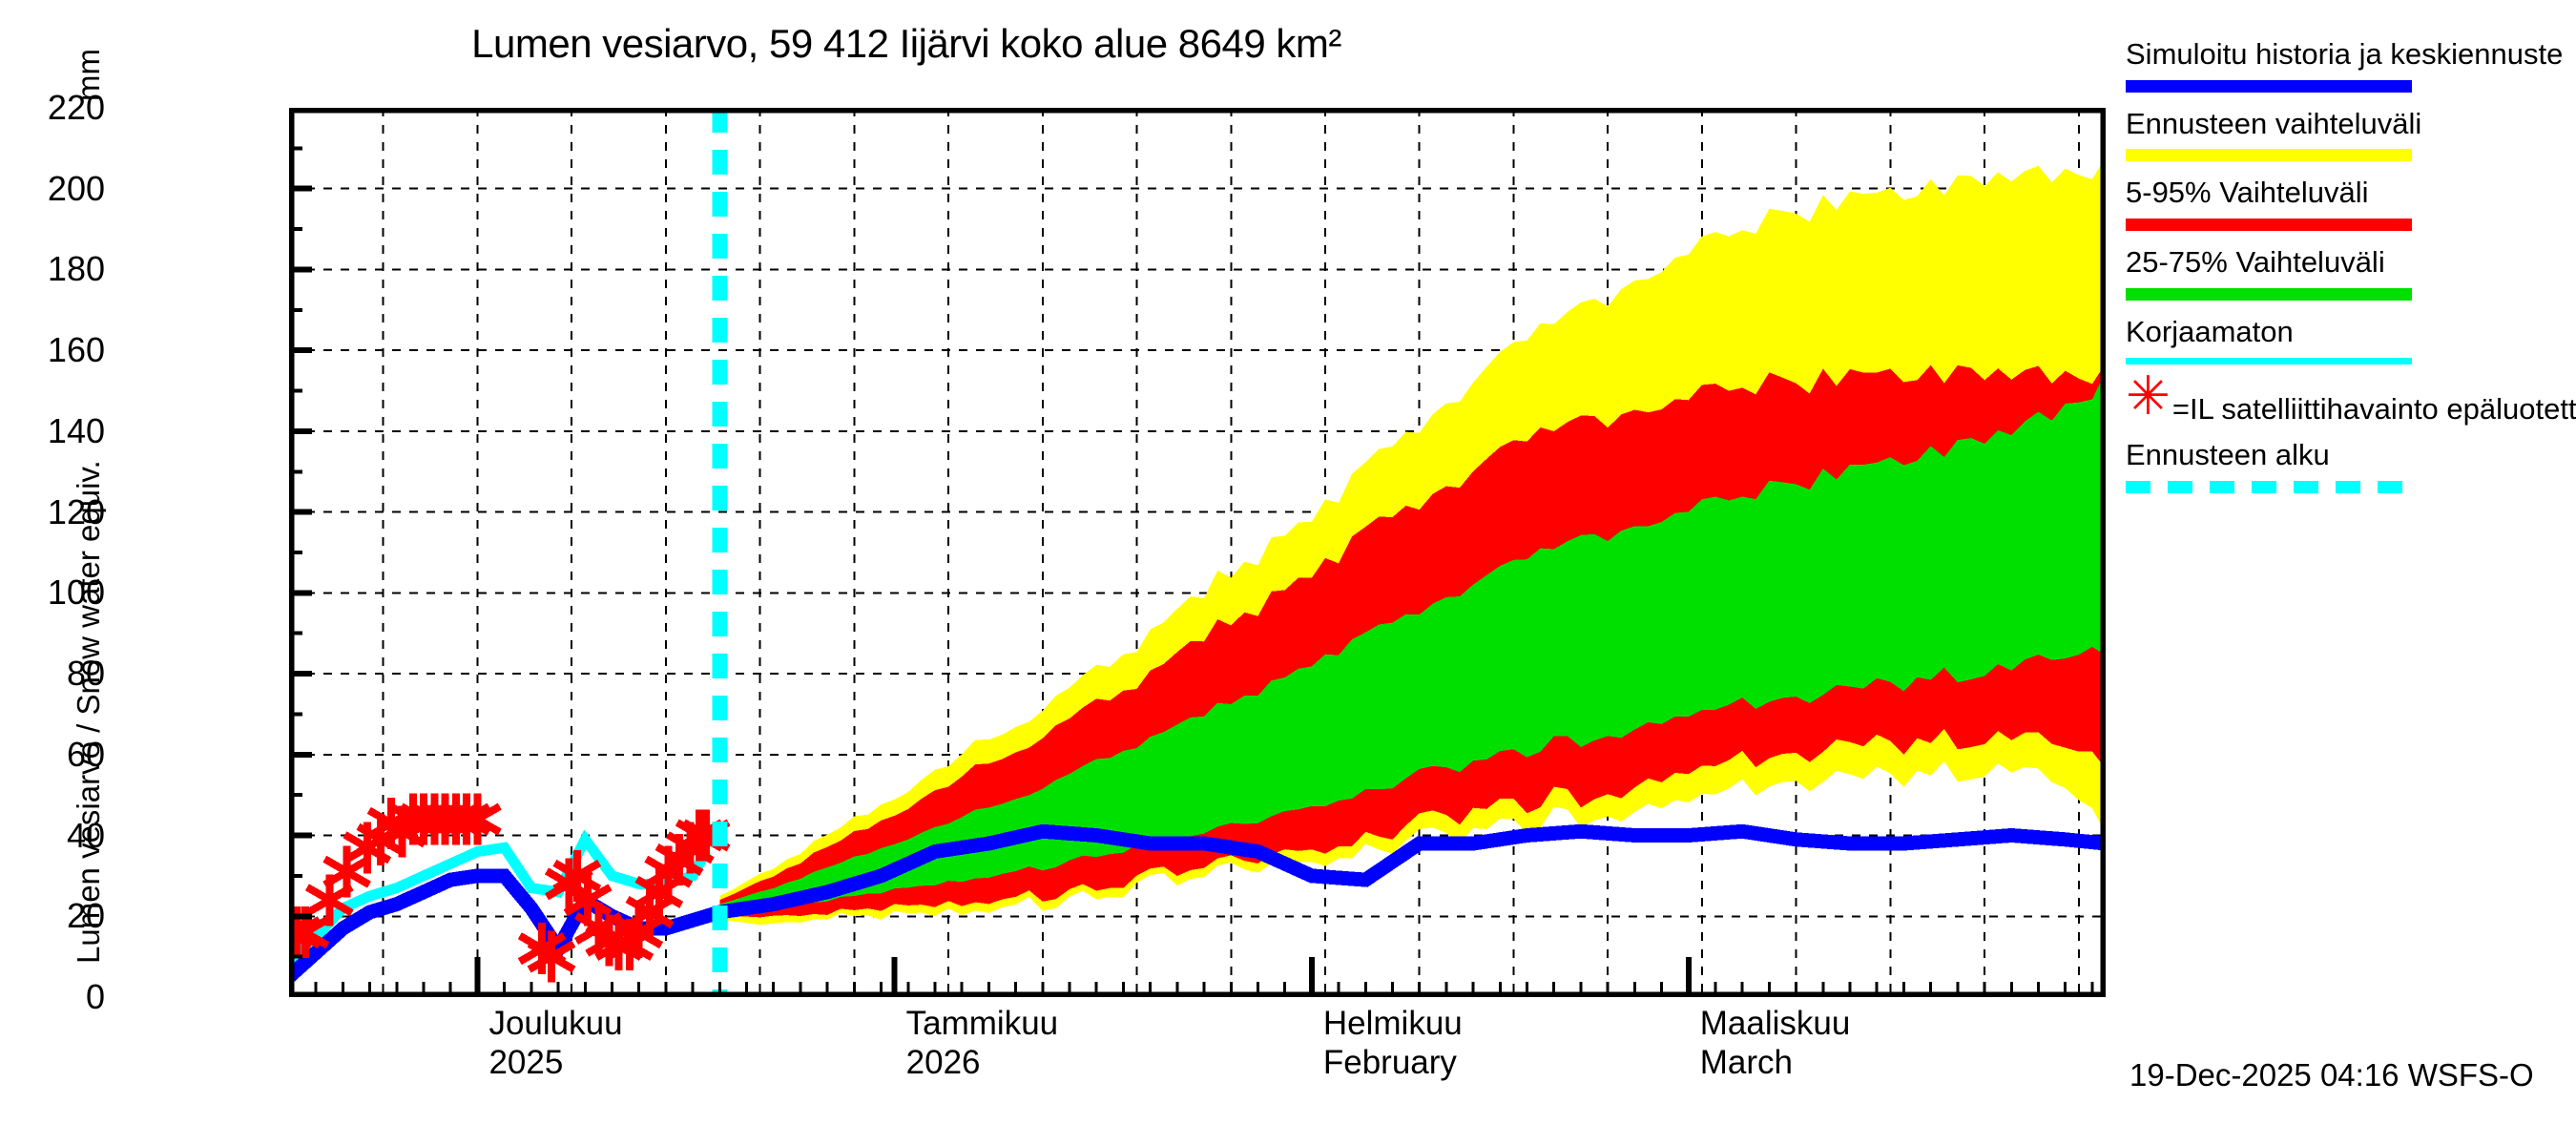 The height and width of the screenshot is (1145, 2576). Describe the element at coordinates (76, 188) in the screenshot. I see `y-tick-200: 200` at that location.